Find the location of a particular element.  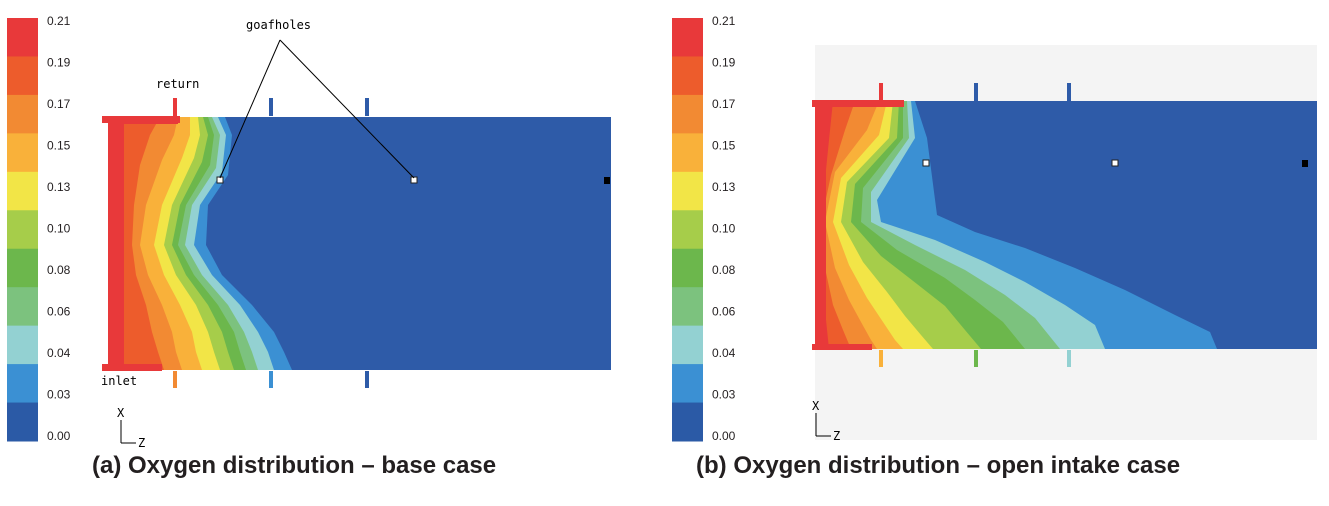

left-rail is located at coordinates (823, 225).